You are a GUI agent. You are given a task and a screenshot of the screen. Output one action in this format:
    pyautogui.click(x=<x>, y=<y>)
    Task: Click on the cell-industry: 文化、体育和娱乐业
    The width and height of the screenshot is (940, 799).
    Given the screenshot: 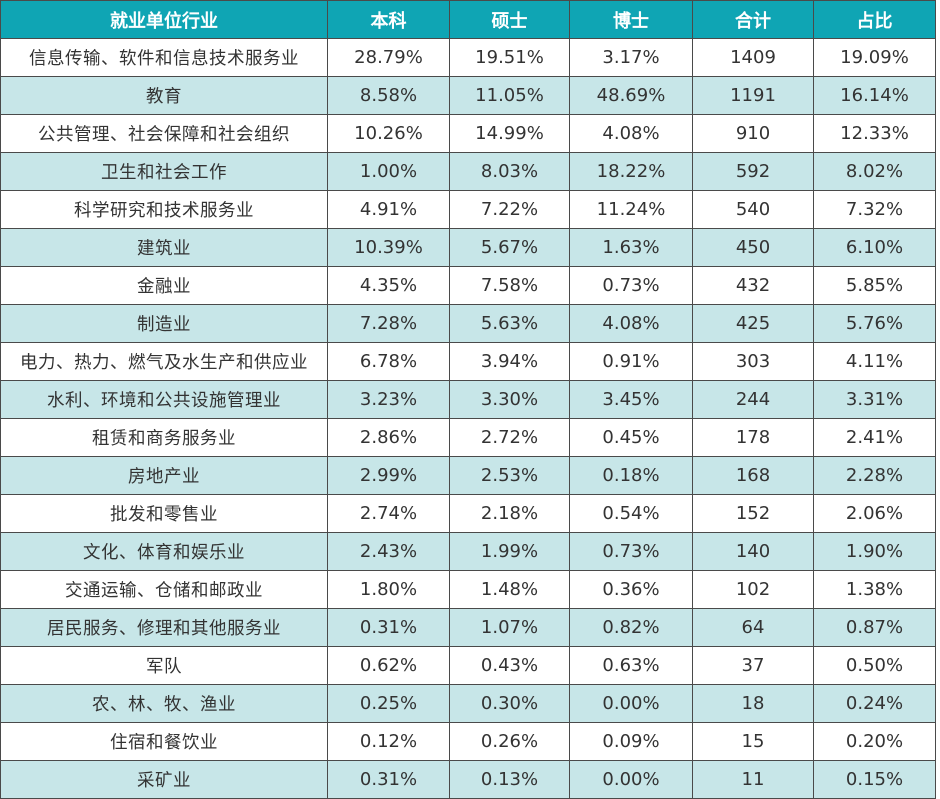 What is the action you would take?
    pyautogui.click(x=164, y=551)
    